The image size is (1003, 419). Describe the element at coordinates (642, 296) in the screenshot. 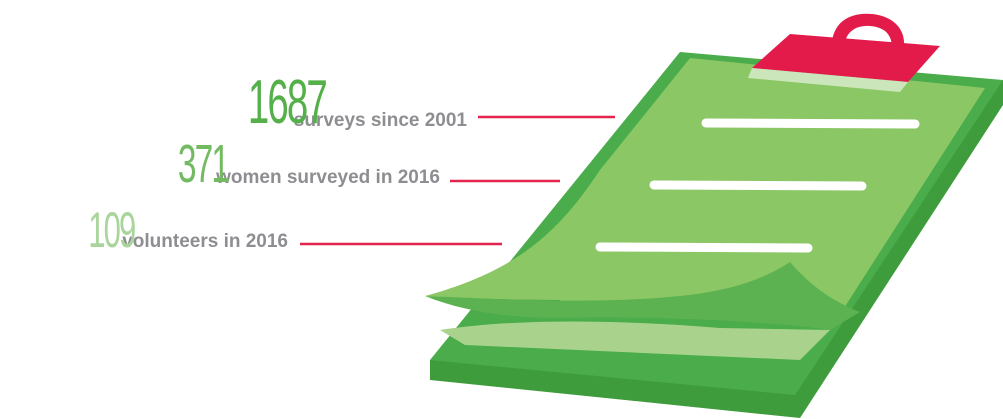

I see `paper-curl` at that location.